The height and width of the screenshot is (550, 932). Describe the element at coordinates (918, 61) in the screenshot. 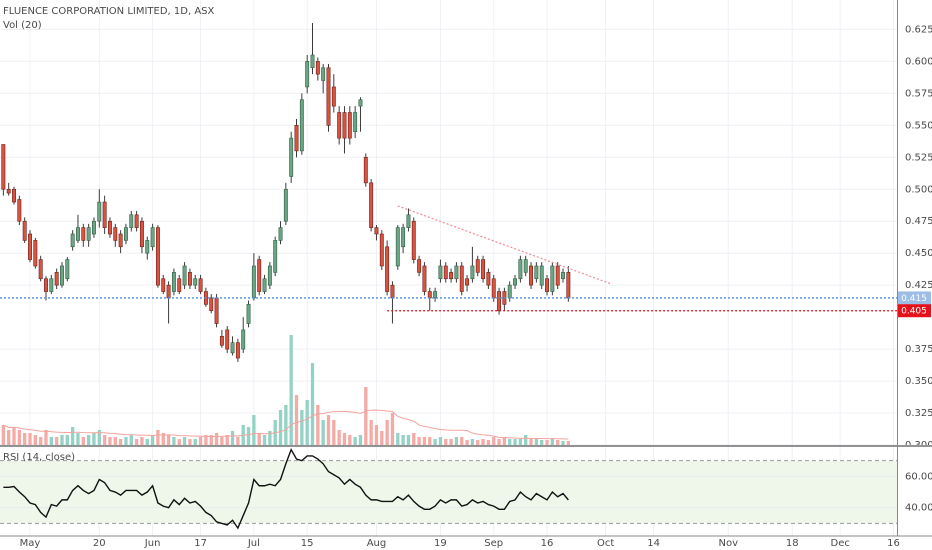

I see `y-tick-label: 0.600` at that location.